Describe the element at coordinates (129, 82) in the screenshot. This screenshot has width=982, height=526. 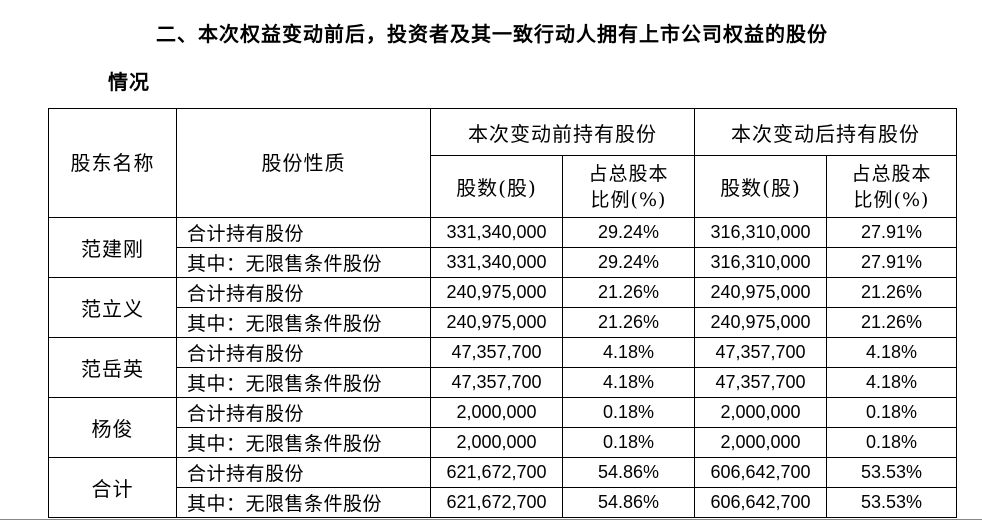
I see `section-heading-continuation: 情况` at that location.